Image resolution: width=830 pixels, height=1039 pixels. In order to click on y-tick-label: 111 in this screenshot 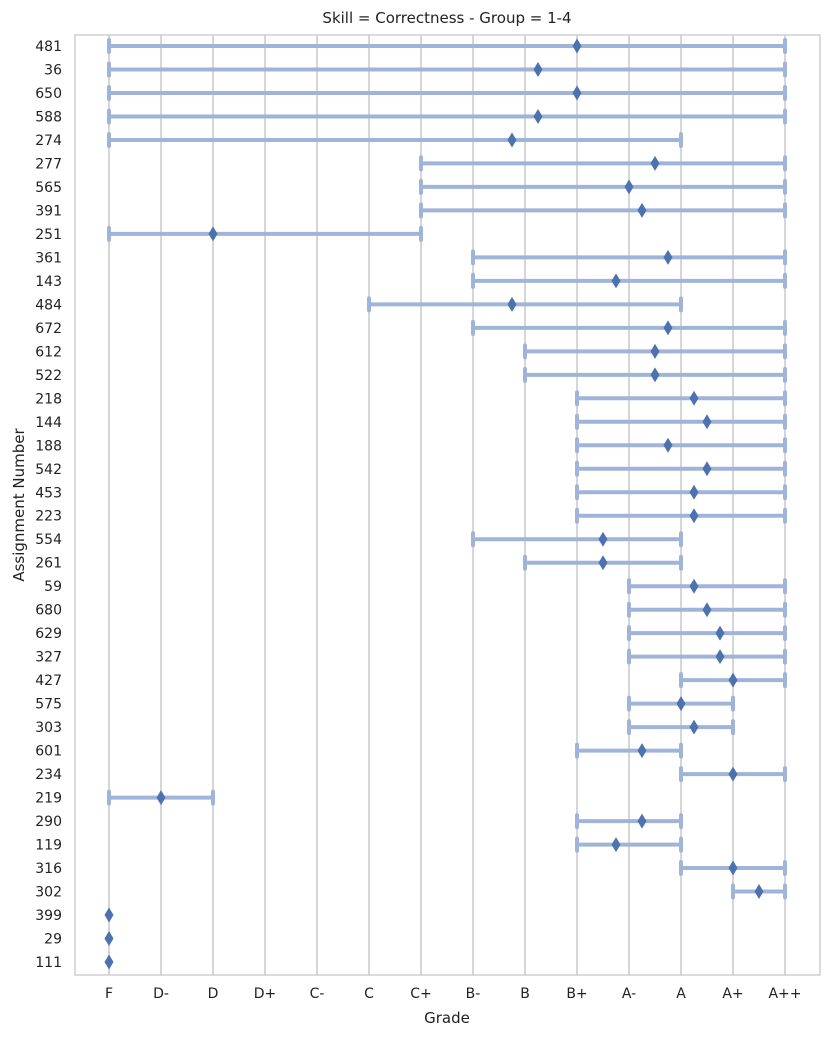, I will do `click(48, 963)`.